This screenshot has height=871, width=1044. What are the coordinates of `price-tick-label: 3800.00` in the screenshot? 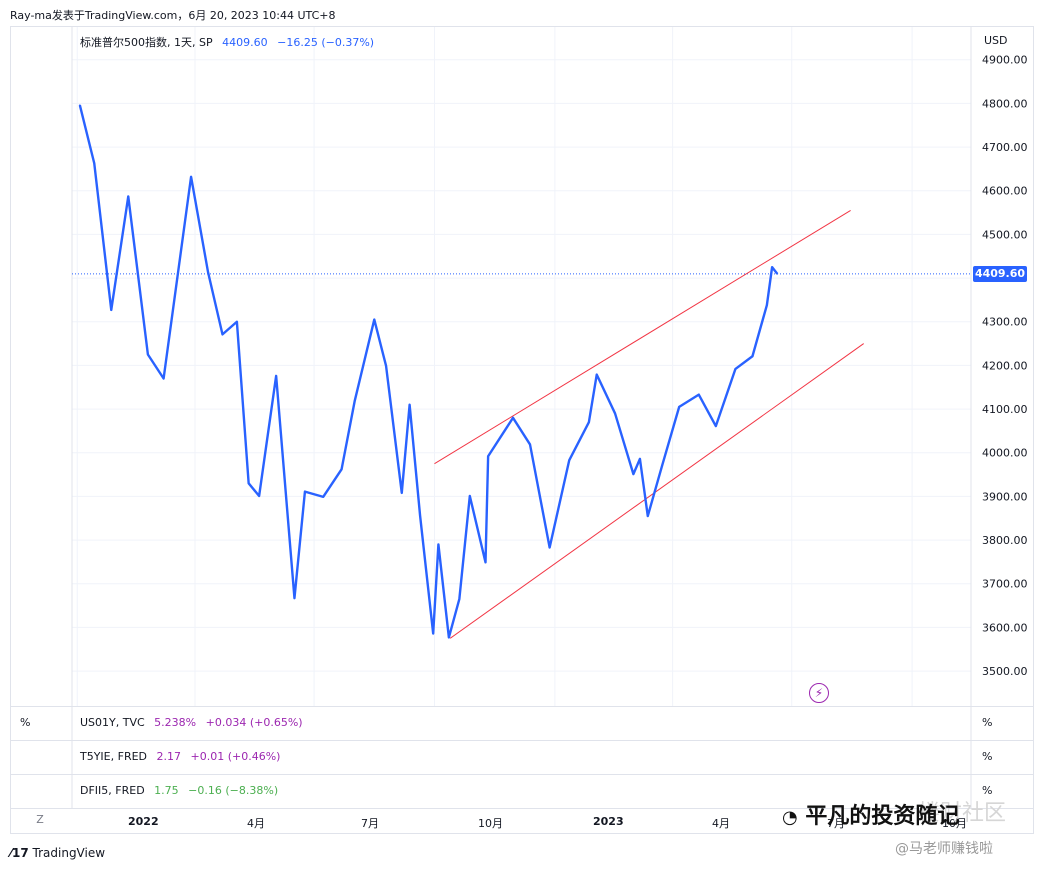 It's located at (1005, 540).